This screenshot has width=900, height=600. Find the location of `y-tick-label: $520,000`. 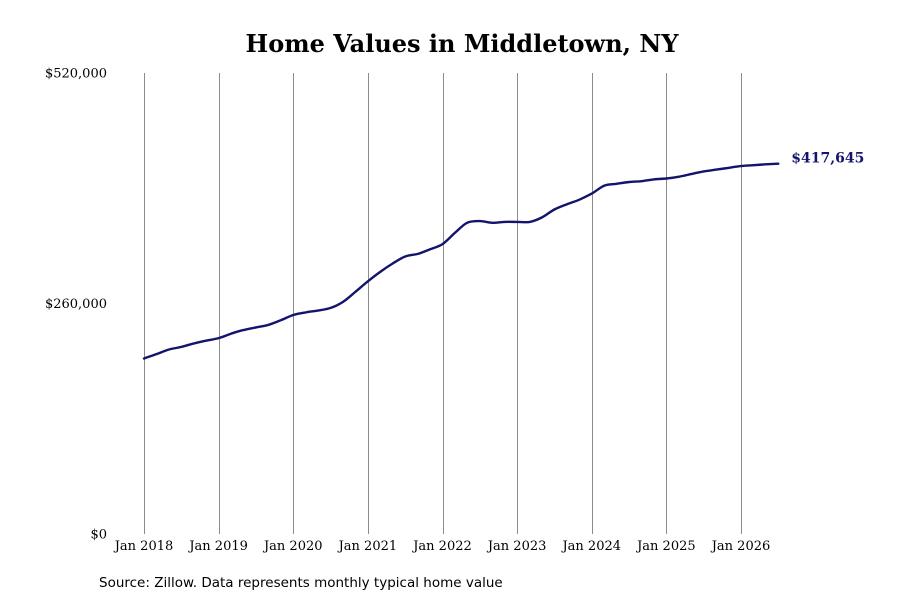

y-tick-label: $520,000 is located at coordinates (76, 74).